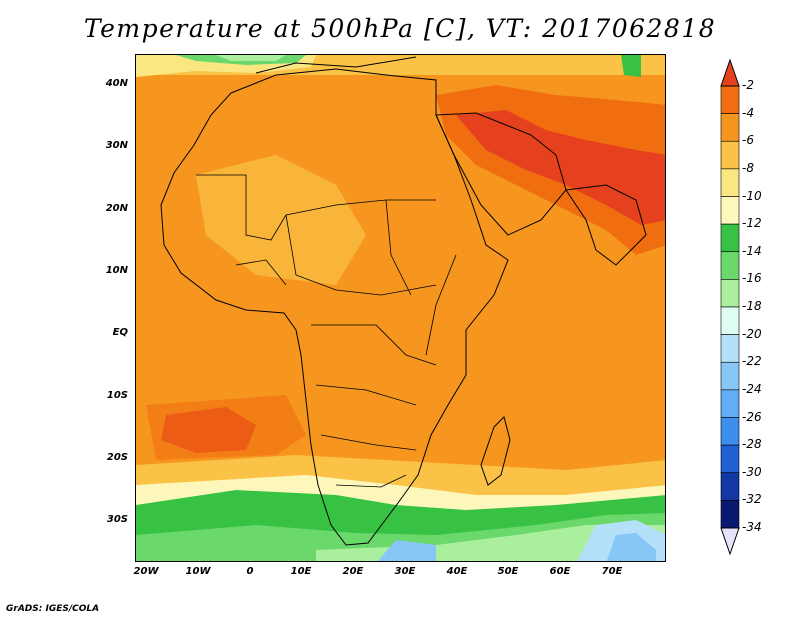 Image resolution: width=800 pixels, height=618 pixels. What do you see at coordinates (336, 65) in the screenshot?
I see `mediterranean-coast` at bounding box center [336, 65].